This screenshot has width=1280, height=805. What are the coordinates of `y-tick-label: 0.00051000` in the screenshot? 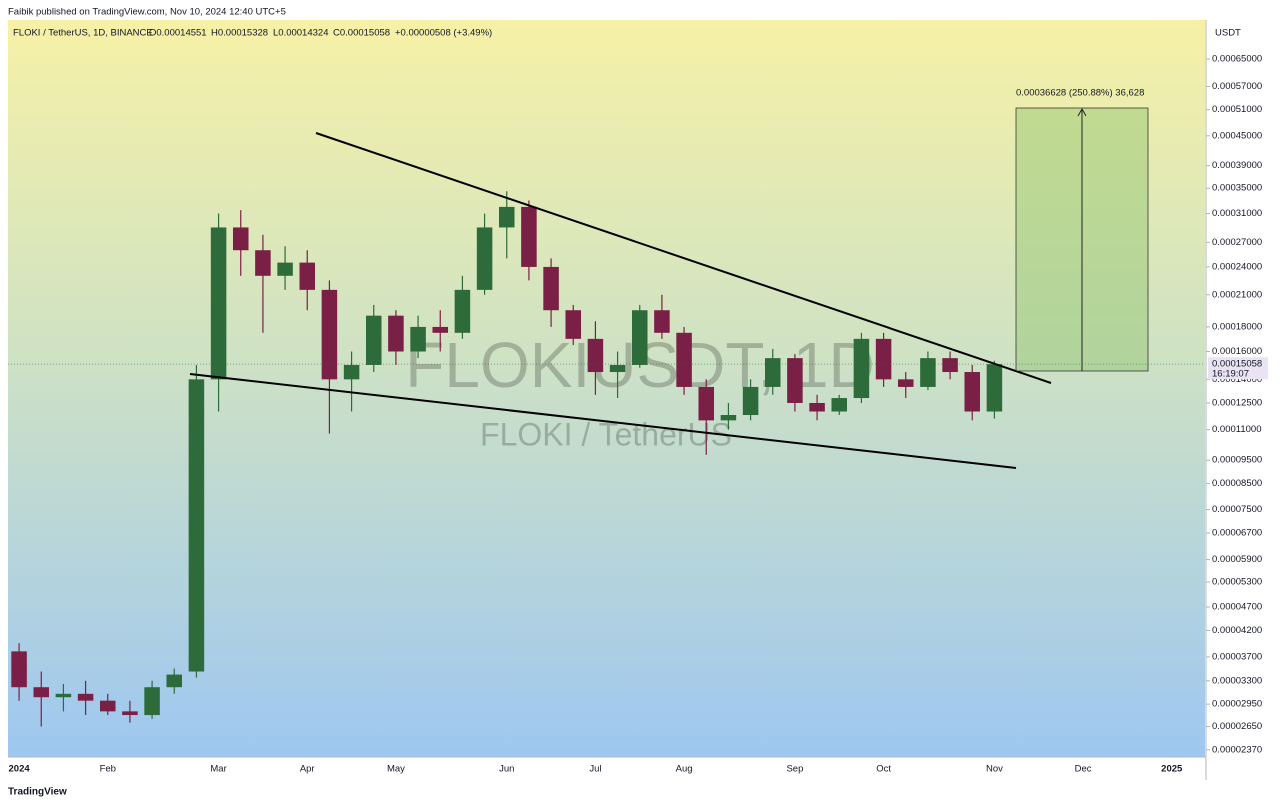 It's located at (1237, 109).